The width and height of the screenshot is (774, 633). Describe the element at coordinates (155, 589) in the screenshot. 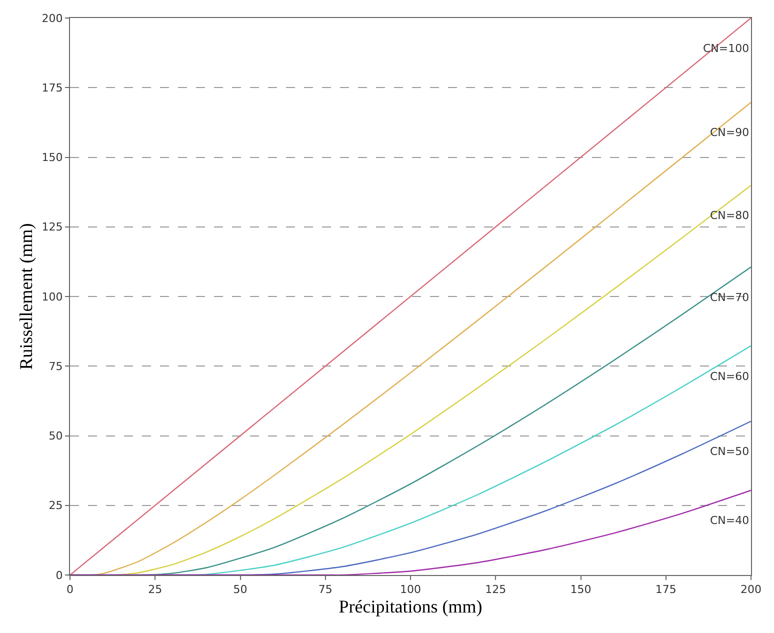

I see `x-tick-label: 25` at that location.